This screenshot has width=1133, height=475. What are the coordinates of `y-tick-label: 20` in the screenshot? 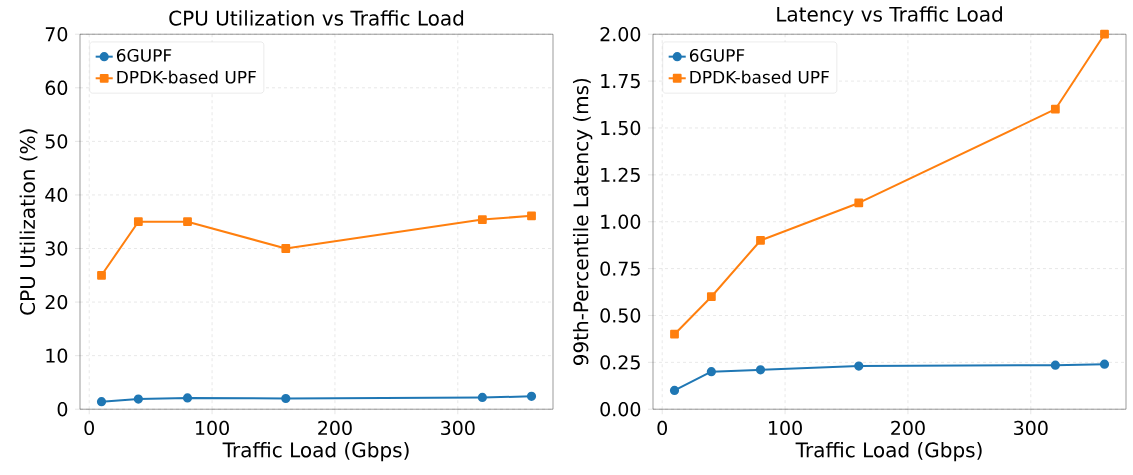 It's located at (56, 302).